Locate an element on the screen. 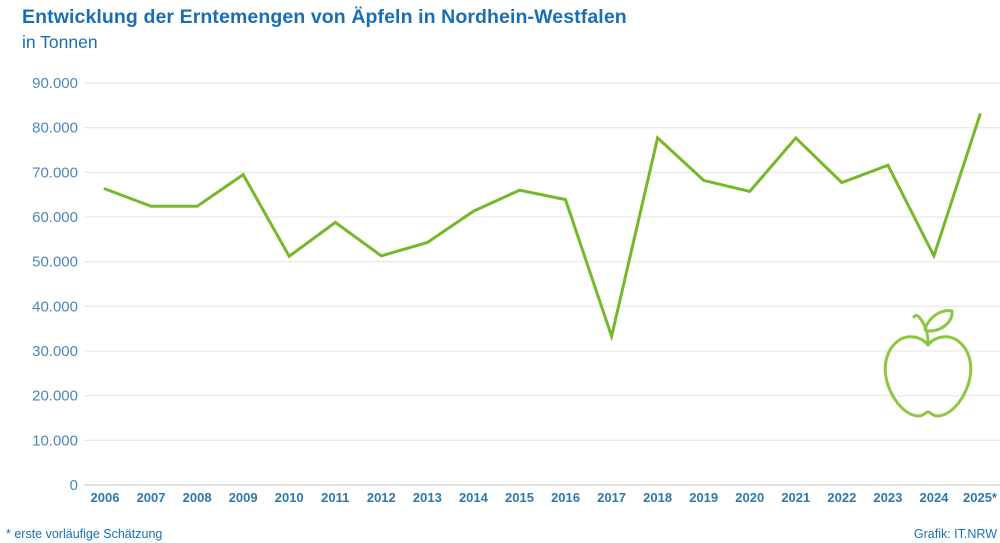 The width and height of the screenshot is (1000, 543). y-tick-label: 60.000 is located at coordinates (55, 217).